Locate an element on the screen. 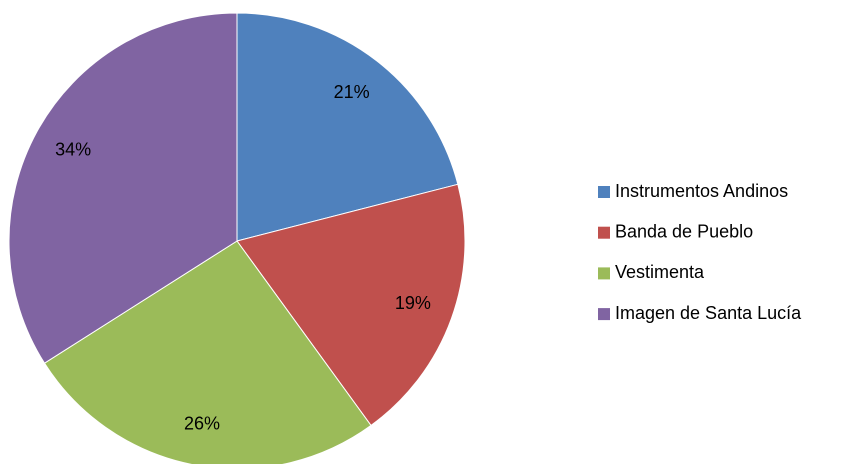  legend-label: Instrumentos Andinos is located at coordinates (701, 191).